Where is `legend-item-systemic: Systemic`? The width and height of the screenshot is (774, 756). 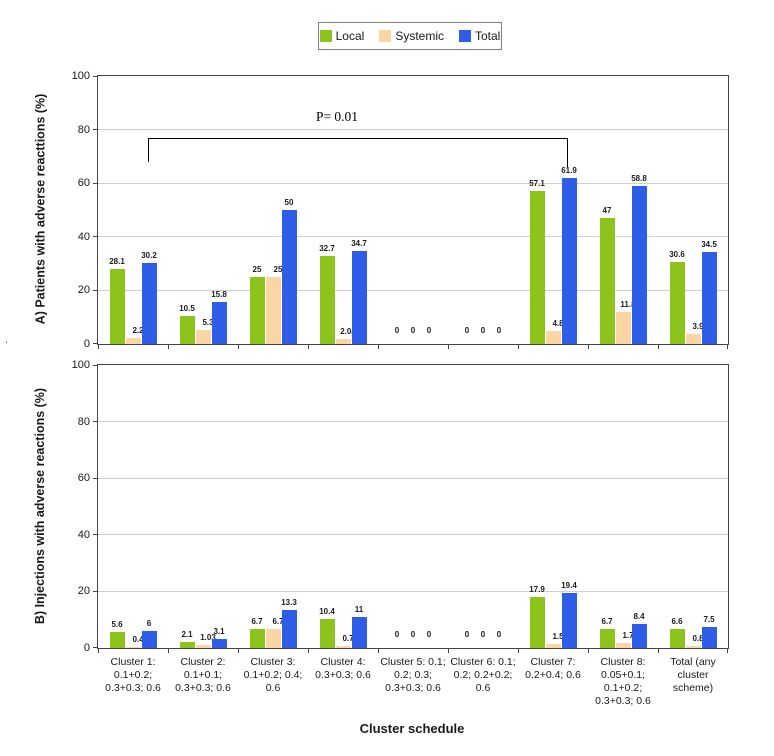 legend-item-systemic: Systemic is located at coordinates (411, 36).